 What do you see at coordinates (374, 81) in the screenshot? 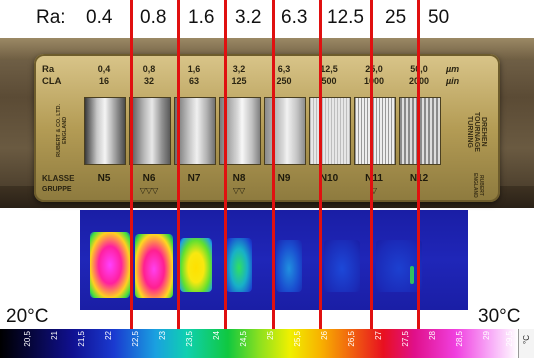
I see `gauge-cla-value: 1000` at bounding box center [374, 81].